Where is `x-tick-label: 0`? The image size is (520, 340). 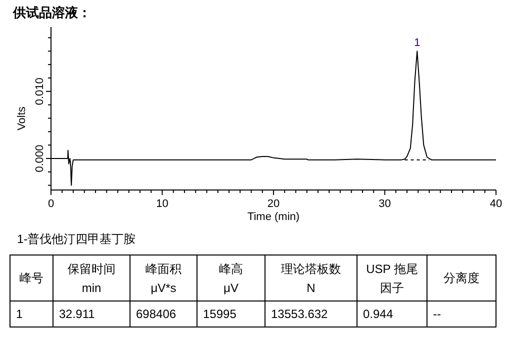
x-tick-label: 0 is located at coordinates (51, 204).